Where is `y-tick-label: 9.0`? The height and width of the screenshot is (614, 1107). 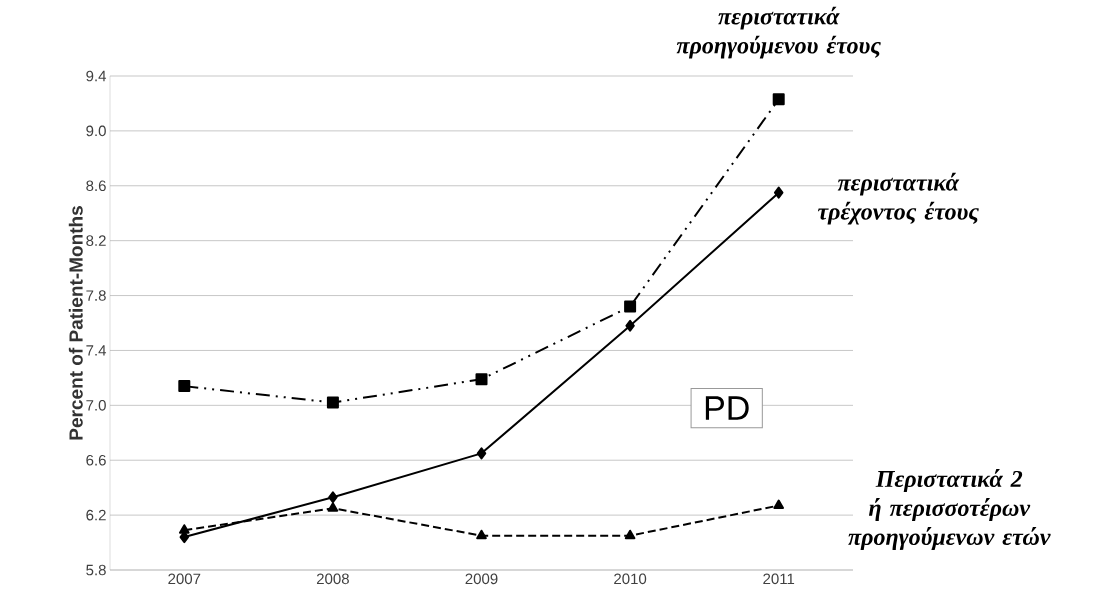
y-tick-label: 9.0 is located at coordinates (96, 131).